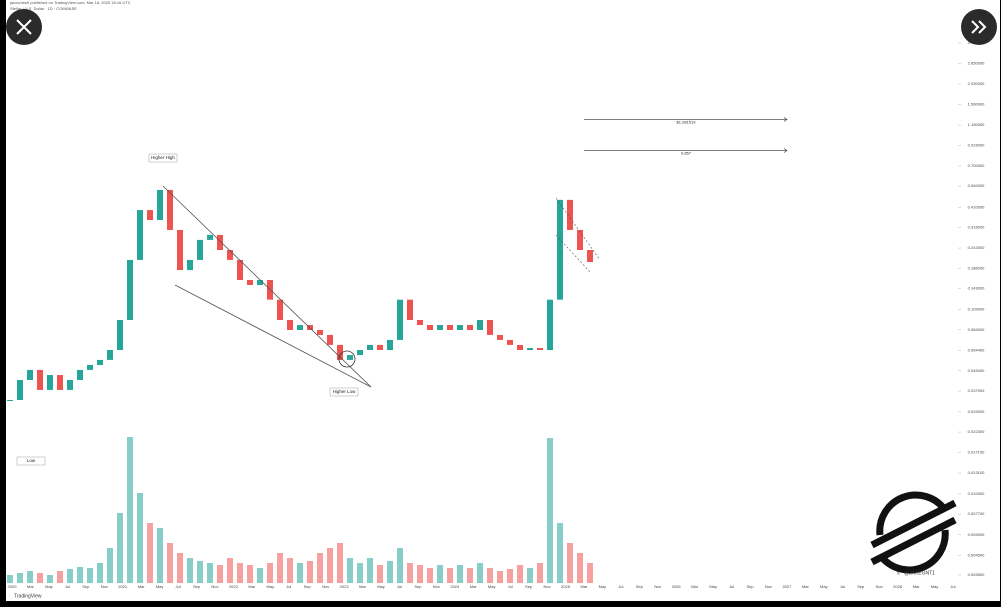  Describe the element at coordinates (976, 390) in the screenshot. I see `y-tick-label: 0.037900` at that location.